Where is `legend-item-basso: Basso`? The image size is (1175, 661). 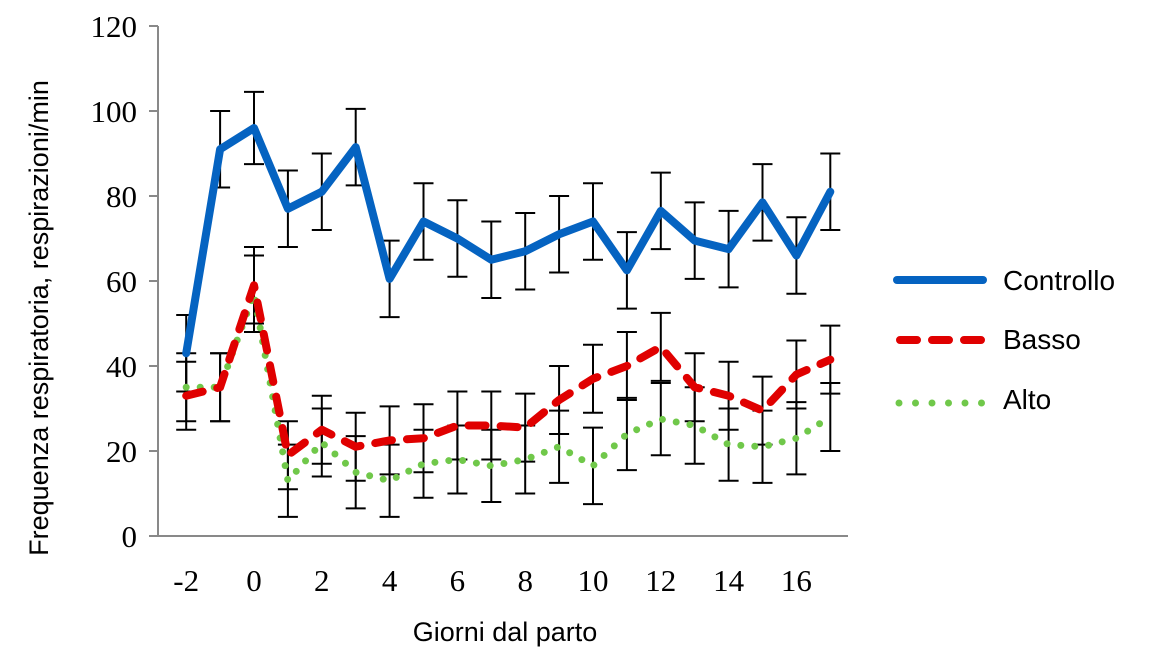 legend-item-basso: Basso is located at coordinates (988, 339).